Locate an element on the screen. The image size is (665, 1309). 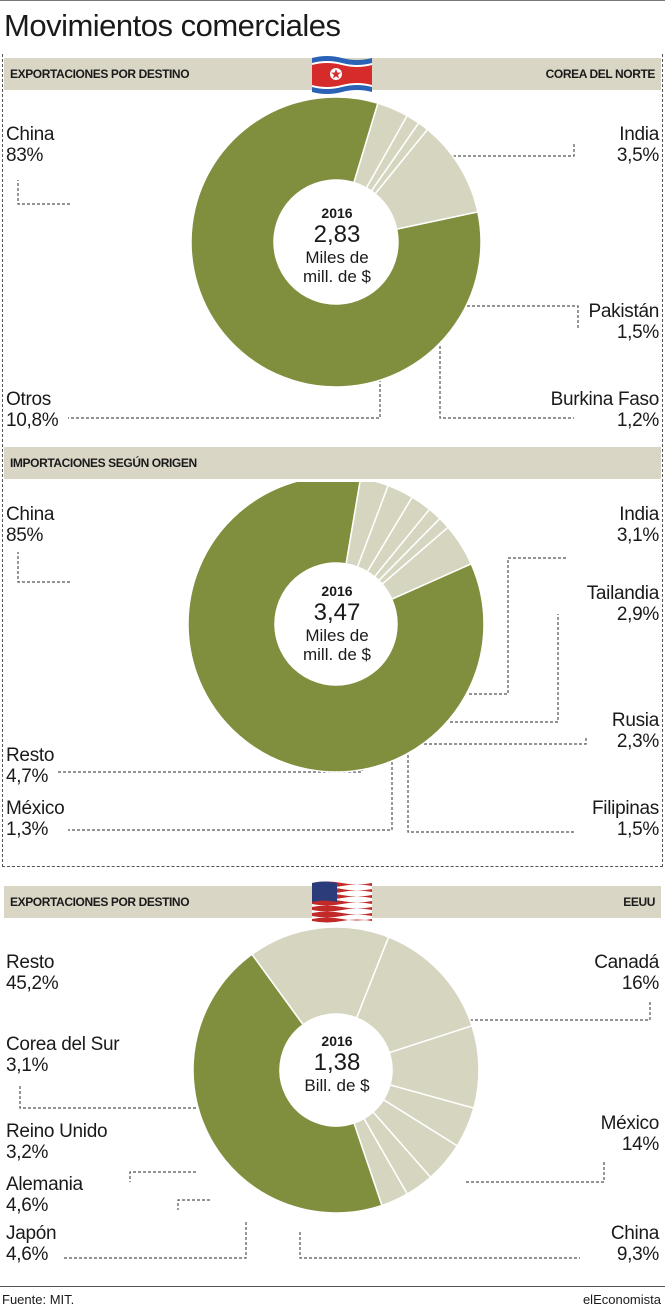
label-nk-imp-filipinas: Filipinas 1,5% is located at coordinates (625, 819).